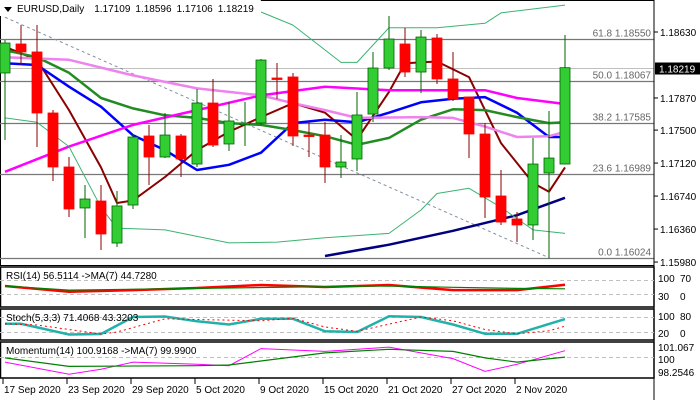 The height and width of the screenshot is (400, 700). What do you see at coordinates (153, 9) in the screenshot?
I see `ohlc-high: 1.18596` at bounding box center [153, 9].